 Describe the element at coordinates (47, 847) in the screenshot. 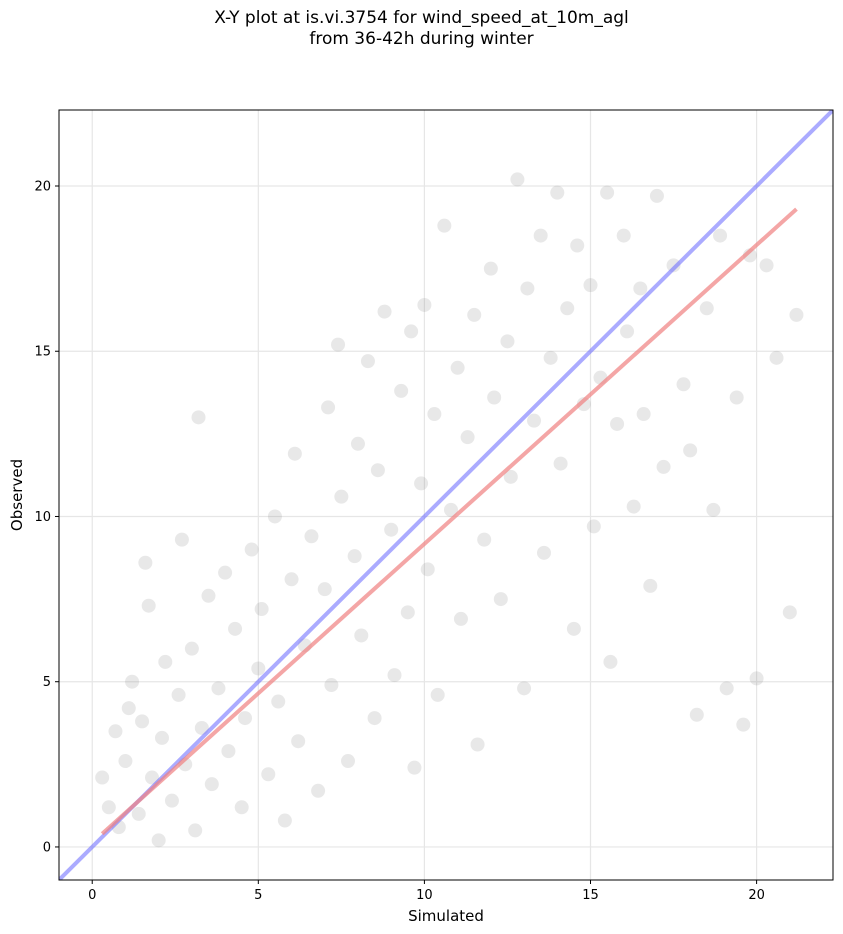

I see `y-tick-label: 0` at that location.